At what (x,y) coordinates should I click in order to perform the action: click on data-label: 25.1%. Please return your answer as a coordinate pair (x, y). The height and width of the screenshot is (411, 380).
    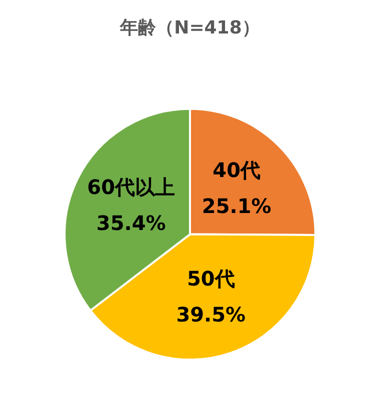
    Looking at the image, I should click on (237, 206).